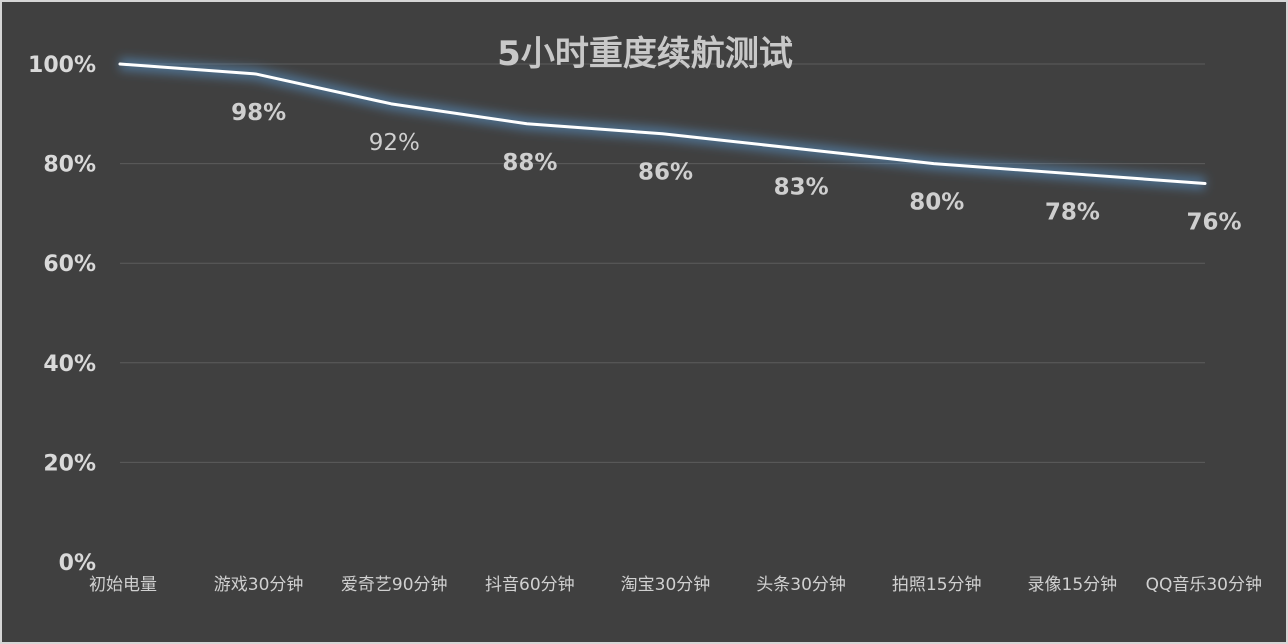  Describe the element at coordinates (937, 585) in the screenshot. I see `x-tick-label: 拍照15分钟` at that location.